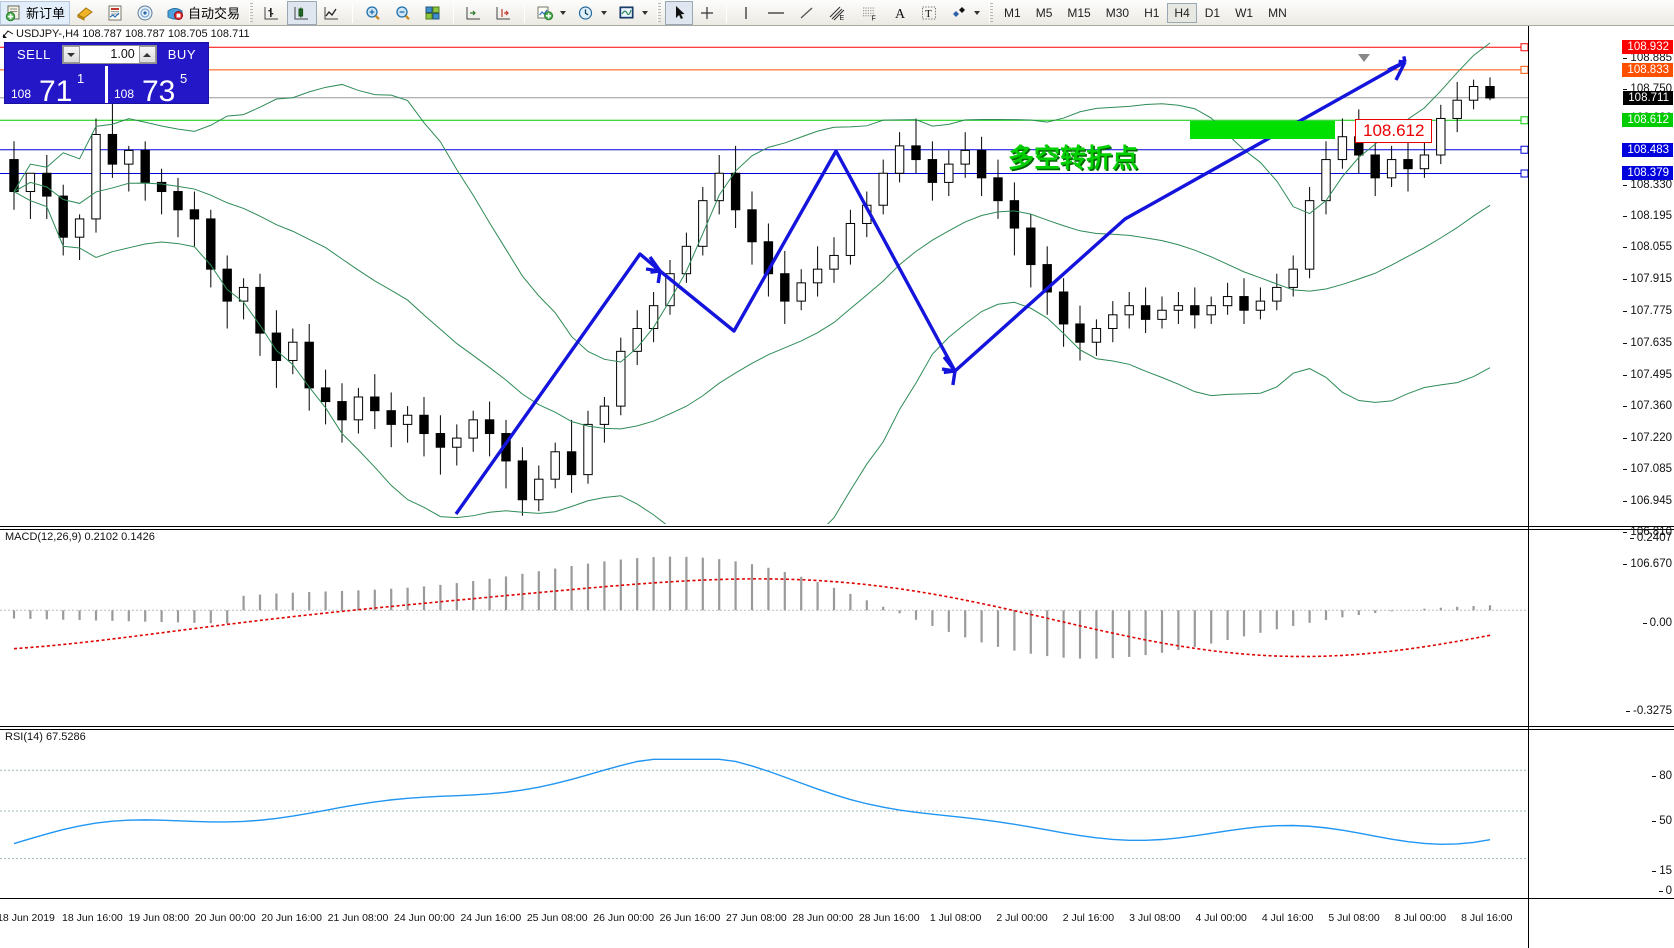 The height and width of the screenshot is (948, 1674). I want to click on buy-button: BUY, so click(181, 54).